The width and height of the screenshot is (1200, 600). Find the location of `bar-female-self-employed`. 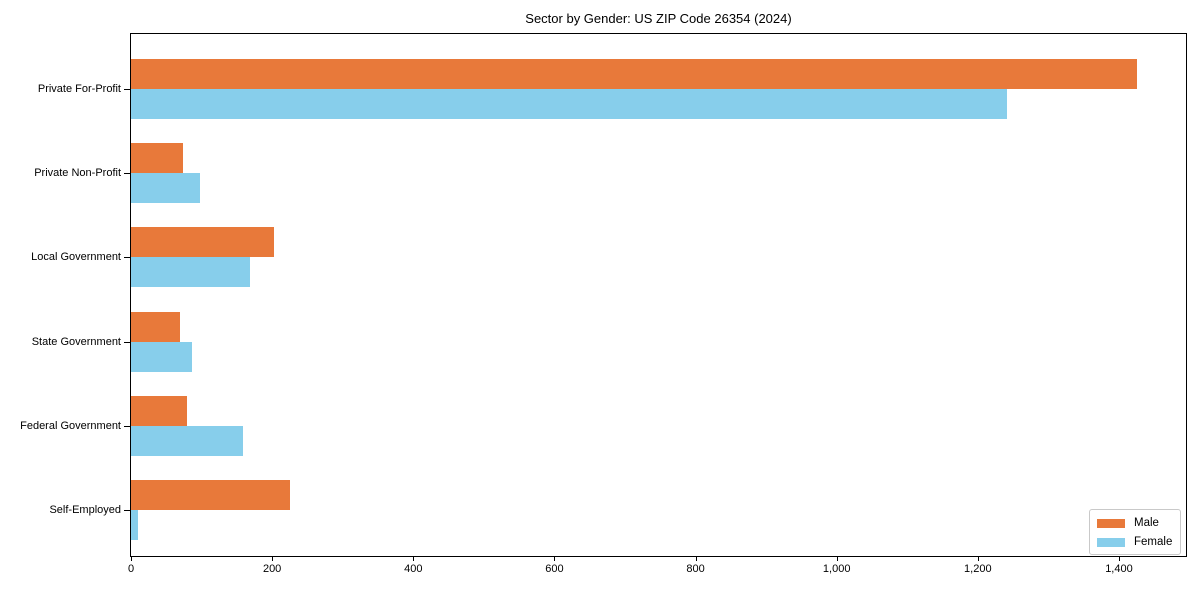

bar-female-self-employed is located at coordinates (134, 525).